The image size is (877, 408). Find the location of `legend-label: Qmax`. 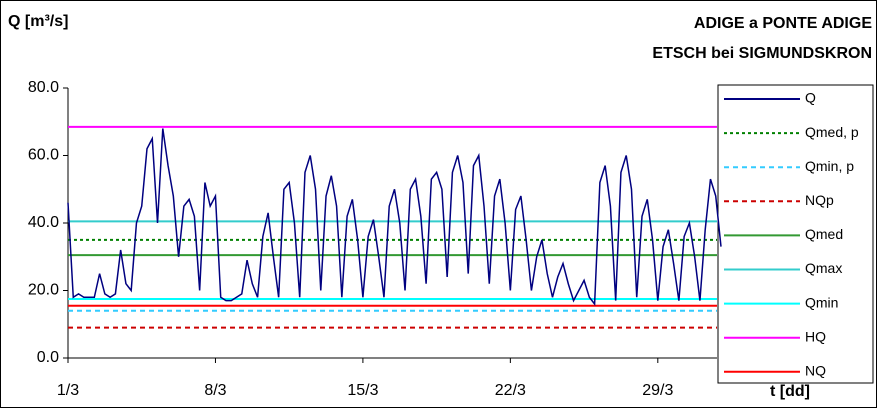

legend-label: Qmax is located at coordinates (823, 268).